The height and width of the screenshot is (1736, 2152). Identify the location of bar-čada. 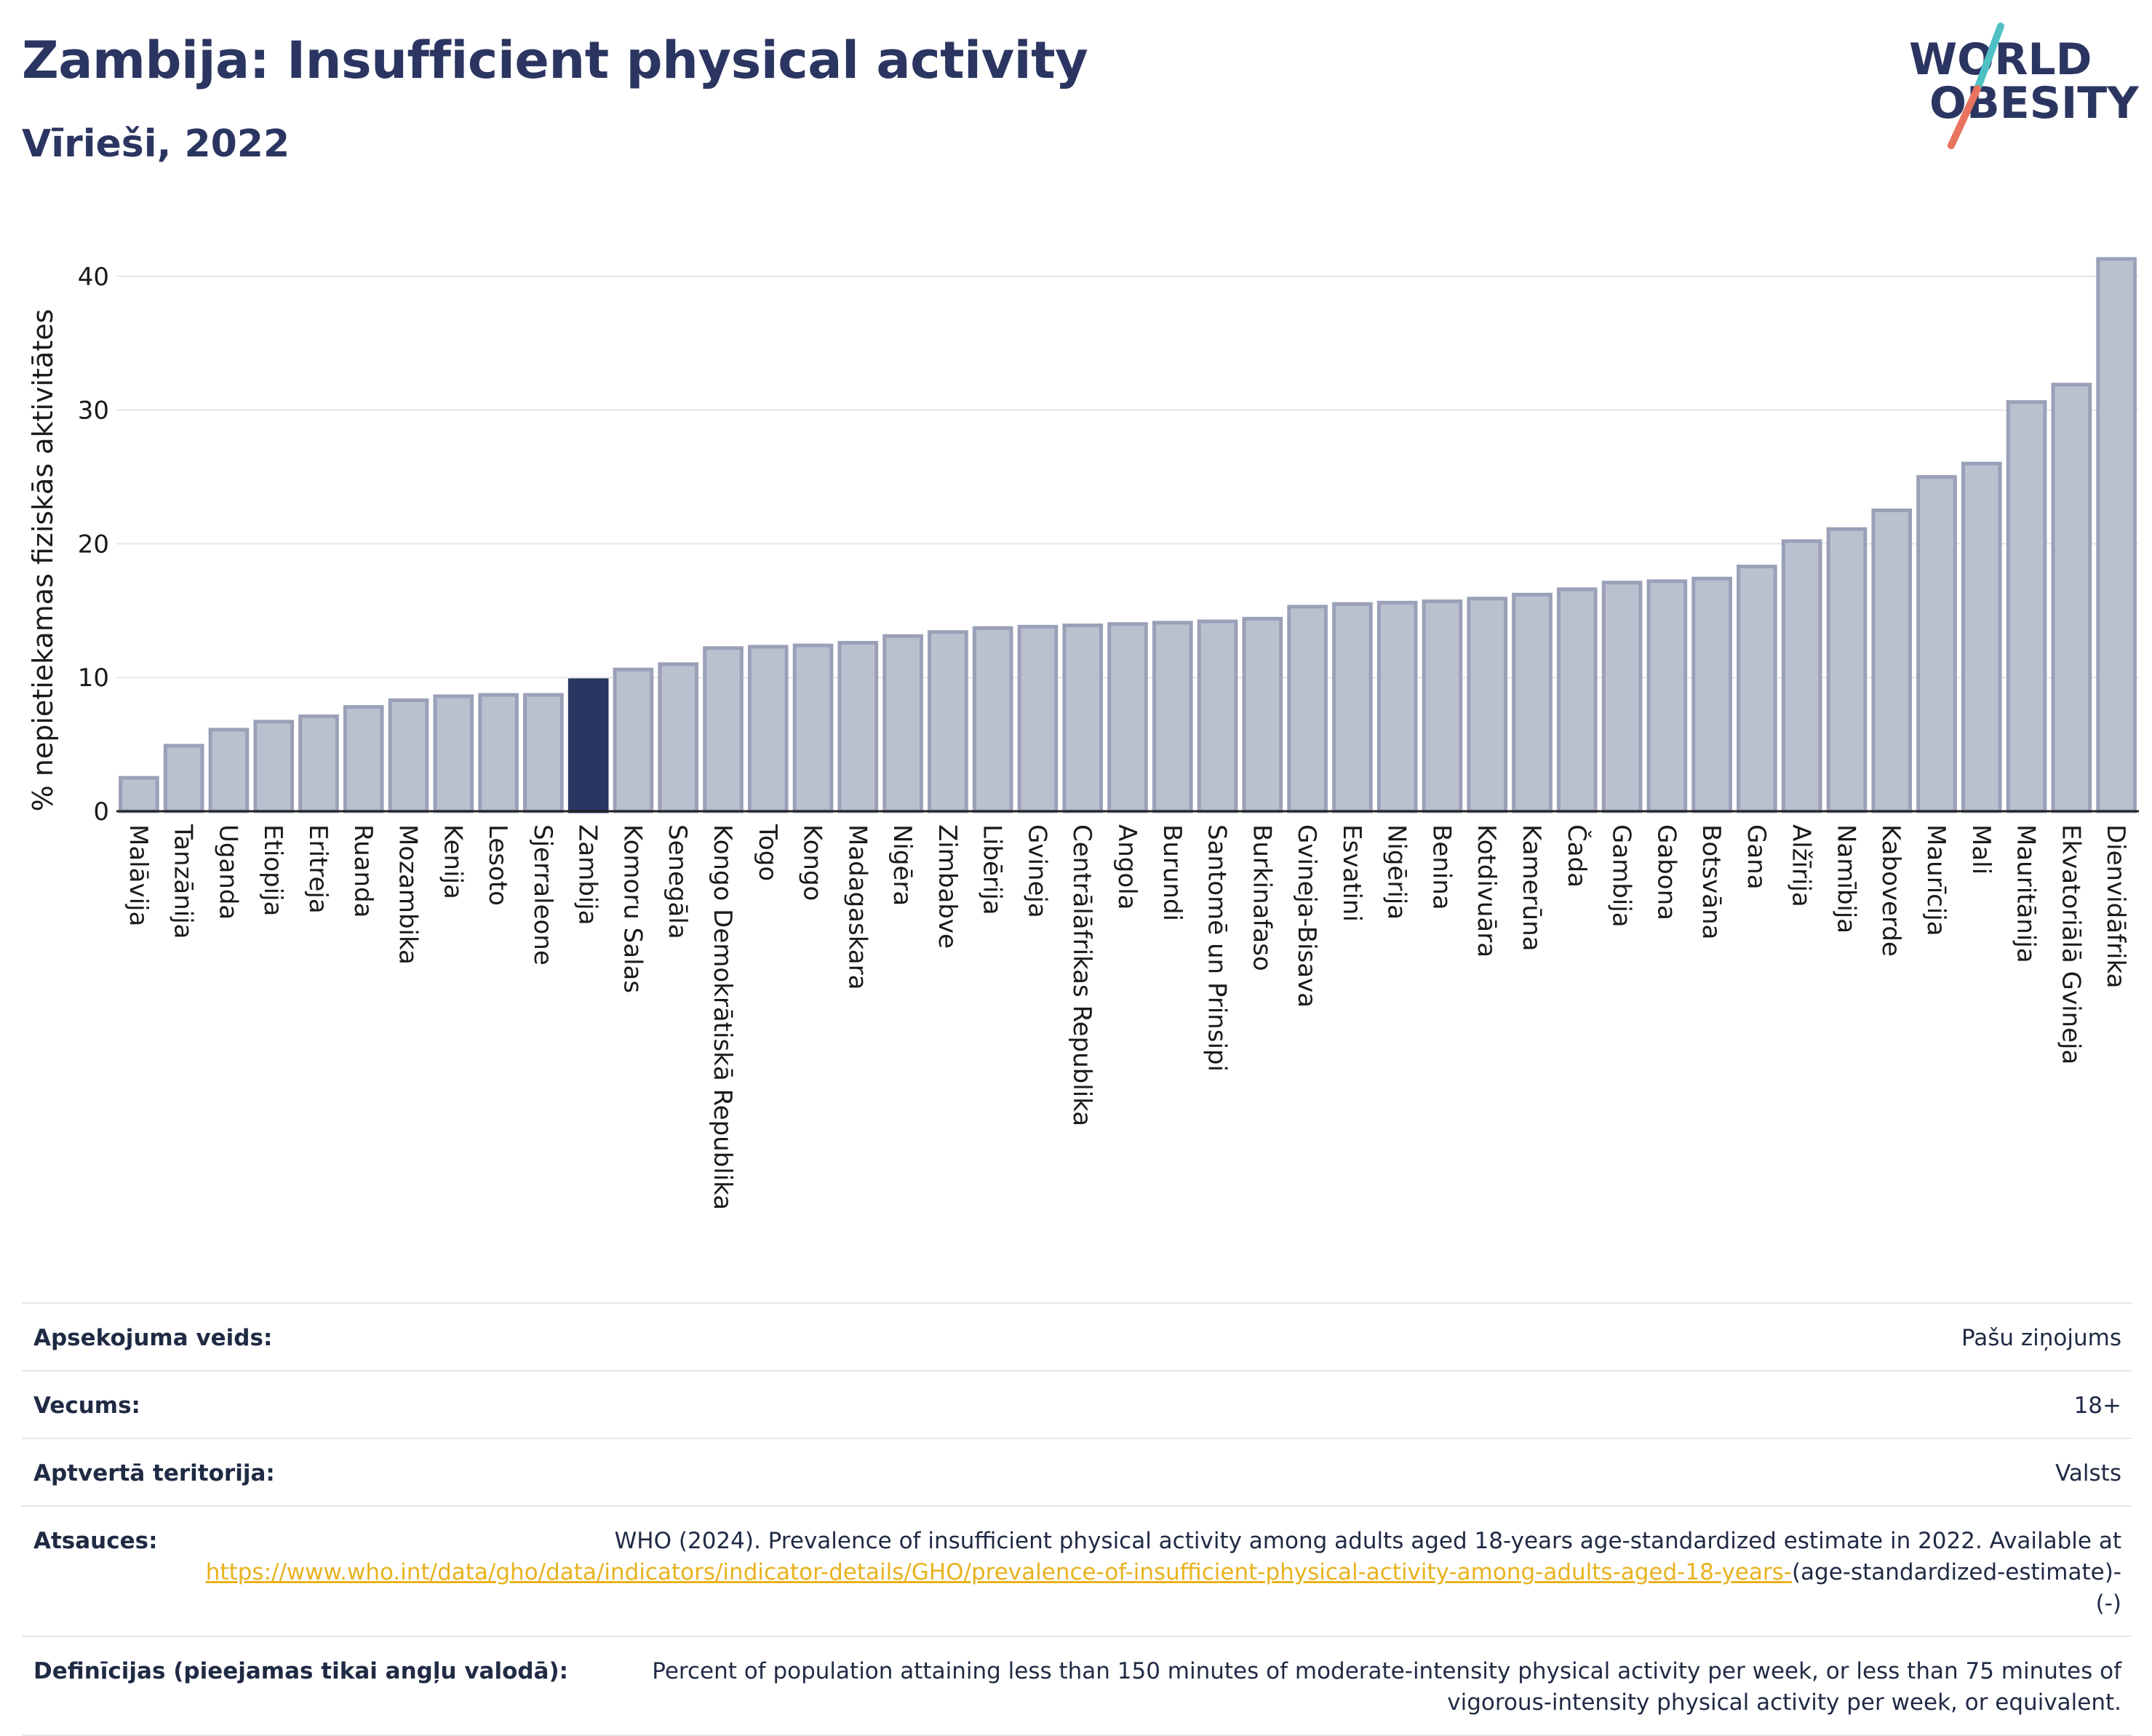
(1577, 700).